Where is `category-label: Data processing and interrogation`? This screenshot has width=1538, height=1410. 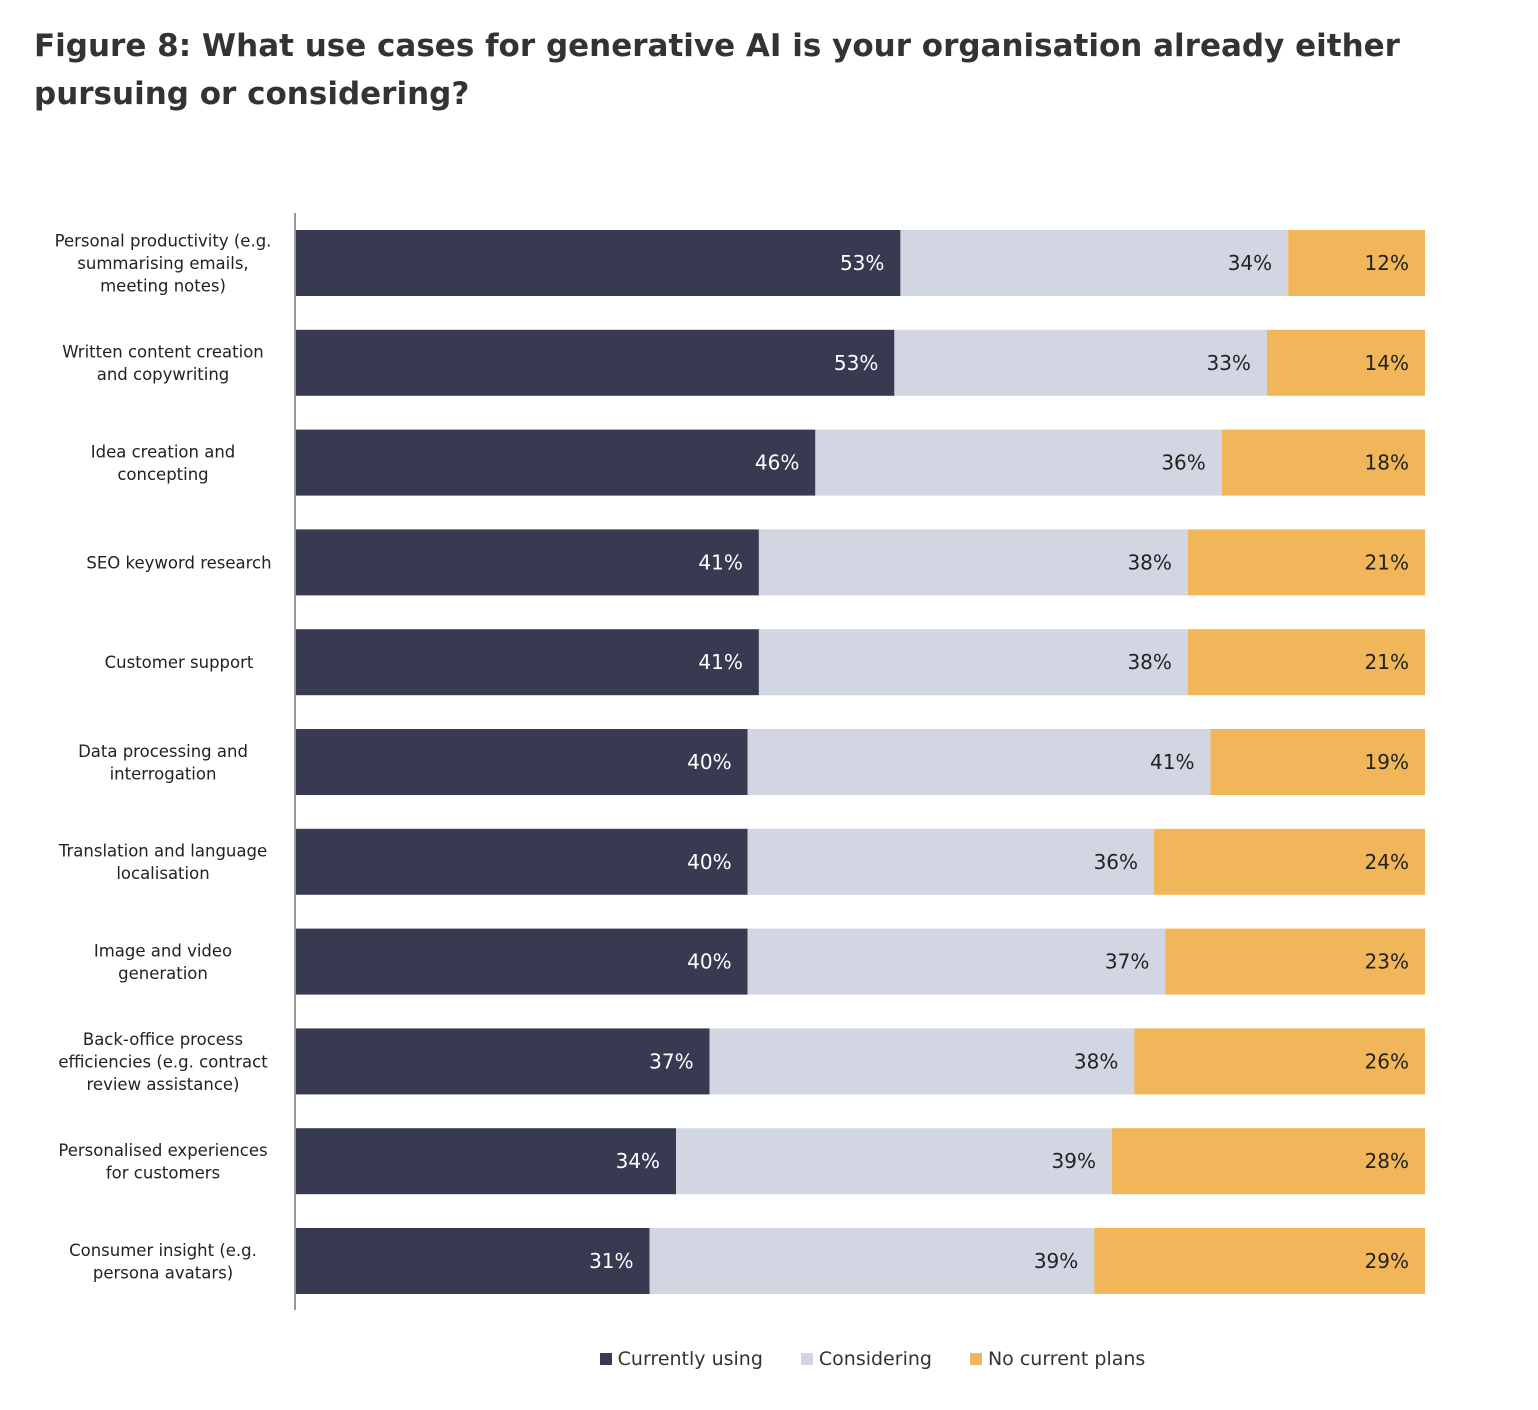
category-label: Data processing and interrogation is located at coordinates (163, 763).